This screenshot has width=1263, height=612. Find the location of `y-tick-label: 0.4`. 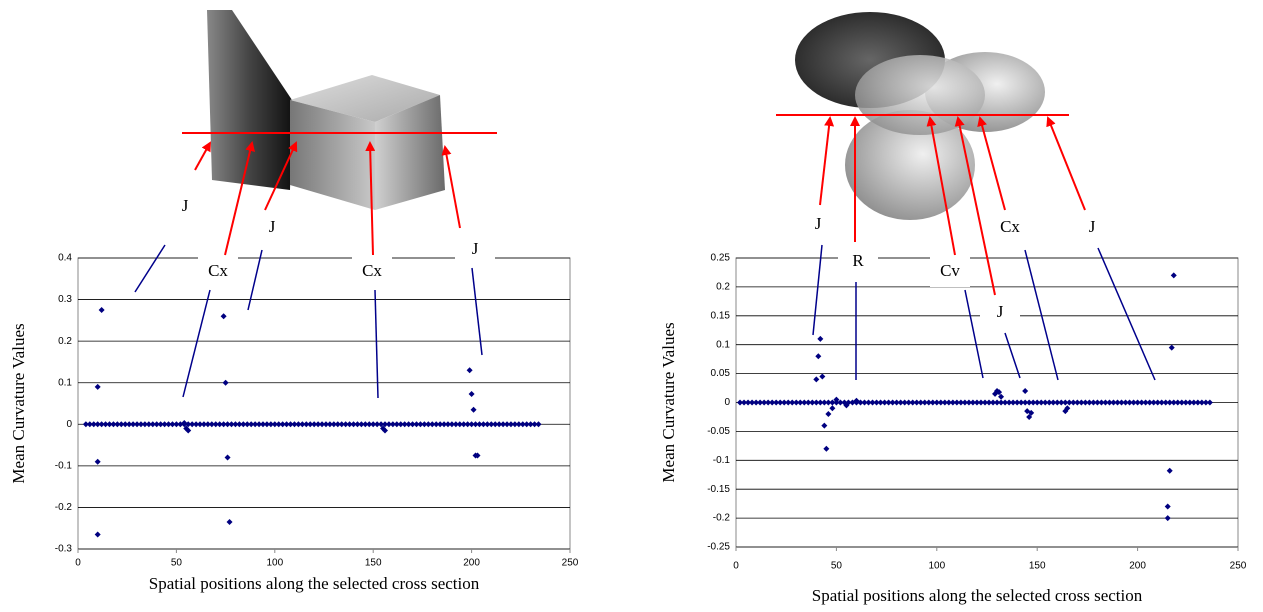

y-tick-label: 0.4 is located at coordinates (65, 258).